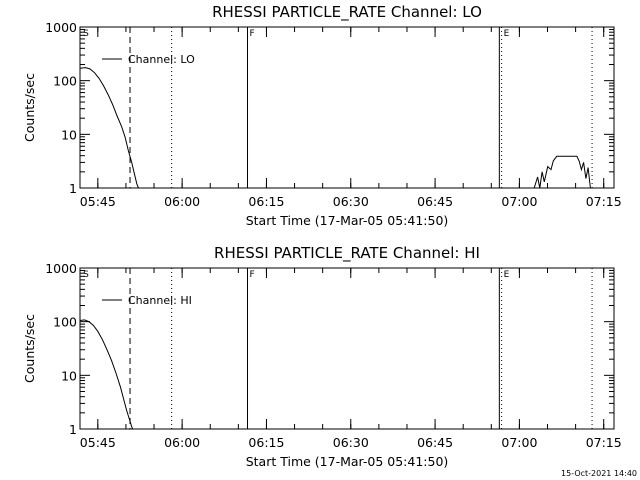 Image resolution: width=640 pixels, height=480 pixels. Describe the element at coordinates (347, 12) in the screenshot. I see `chart-title: RHESSI PARTICLE_RATE Channel: LO` at that location.